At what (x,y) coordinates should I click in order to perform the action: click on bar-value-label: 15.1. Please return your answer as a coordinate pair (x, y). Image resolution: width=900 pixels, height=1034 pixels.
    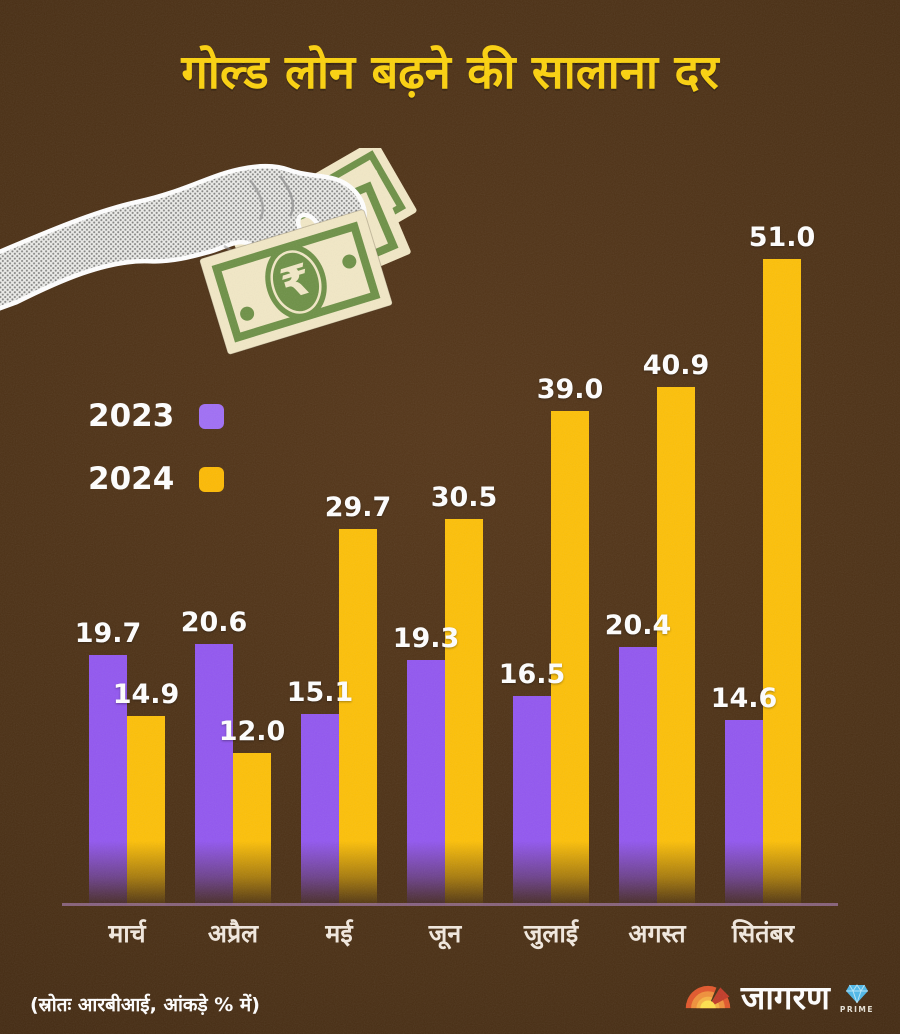
    Looking at the image, I should click on (320, 692).